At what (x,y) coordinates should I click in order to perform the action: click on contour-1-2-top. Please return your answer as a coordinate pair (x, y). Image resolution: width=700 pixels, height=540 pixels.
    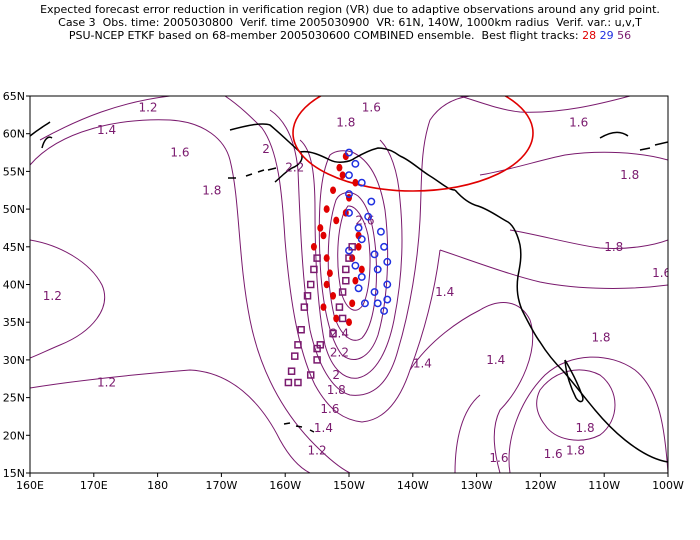
    Looking at the image, I should click on (105, 118).